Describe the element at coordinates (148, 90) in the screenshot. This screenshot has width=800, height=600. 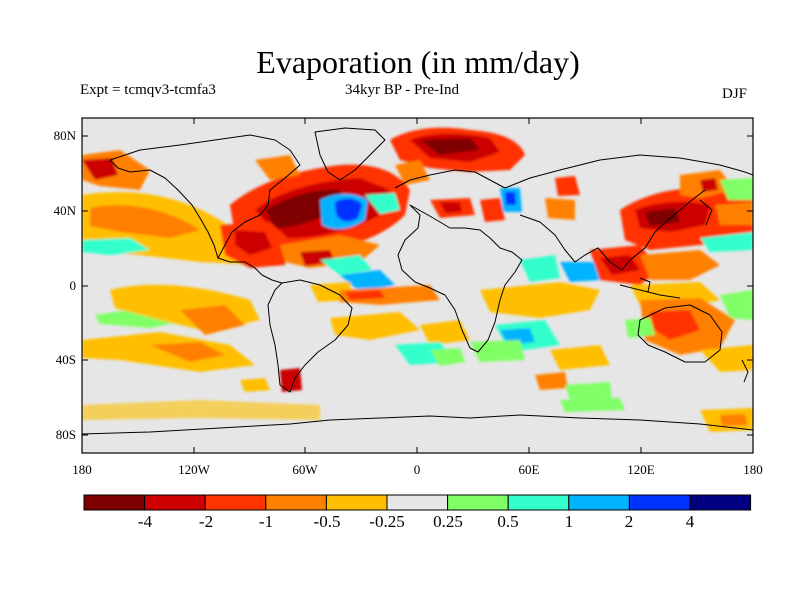
I see `experiment-label: Expt = tcmqv3-tcmfa3` at that location.